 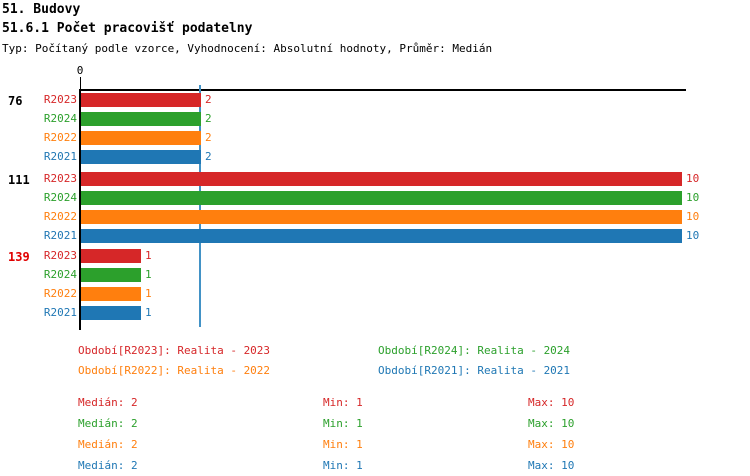 I want to click on x-axis-origin-tick, so click(x=80, y=83).